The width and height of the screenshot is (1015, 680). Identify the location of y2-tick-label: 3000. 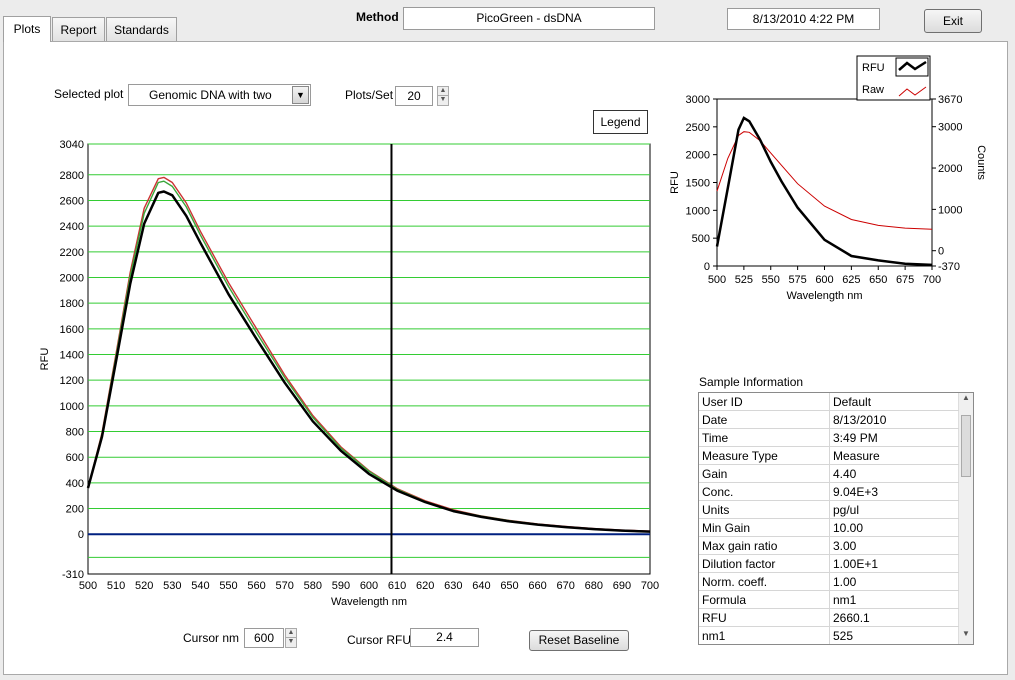
(950, 128).